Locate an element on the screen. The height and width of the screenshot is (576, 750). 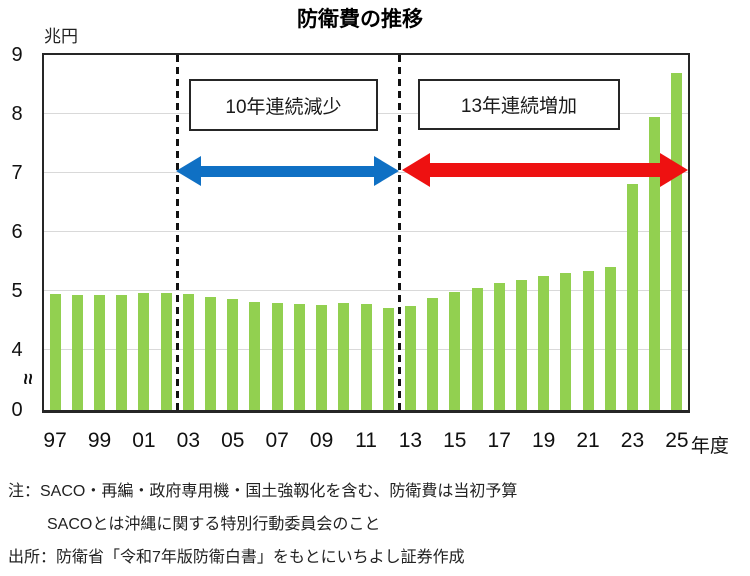
increase-annotation-box: 13年連続増加 is located at coordinates (519, 104).